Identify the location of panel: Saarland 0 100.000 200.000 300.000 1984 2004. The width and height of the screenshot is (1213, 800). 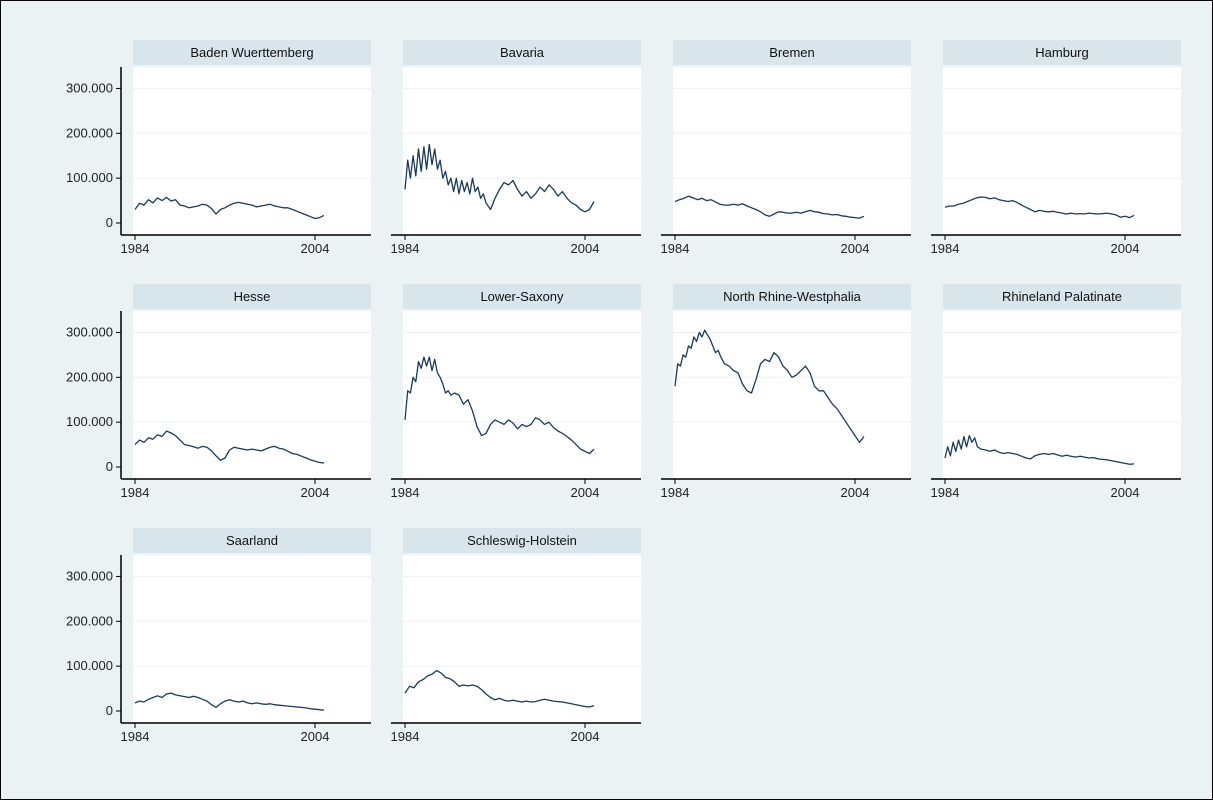
(218, 636).